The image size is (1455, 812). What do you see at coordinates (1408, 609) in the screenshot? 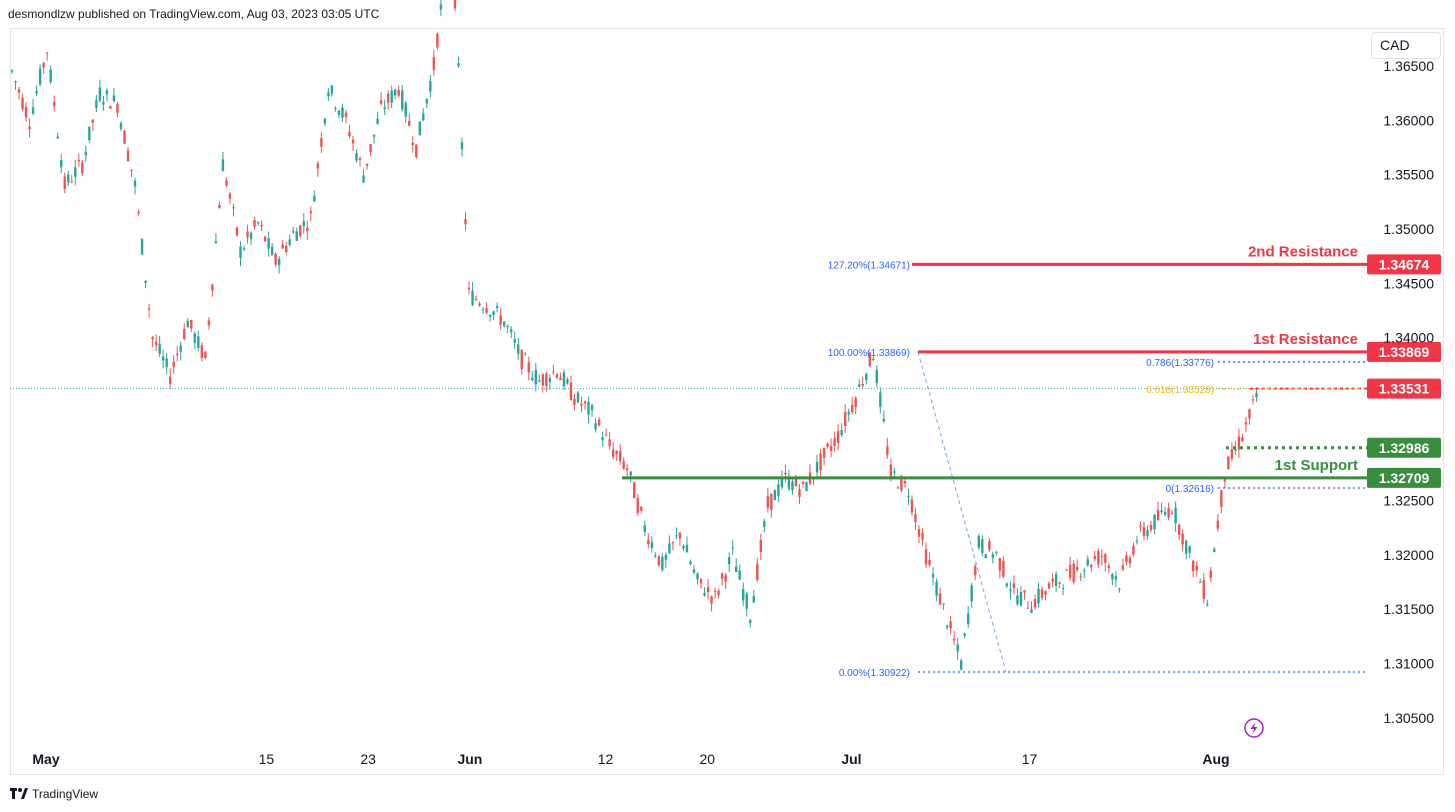
I see `price-tick-label: 1.31500` at bounding box center [1408, 609].